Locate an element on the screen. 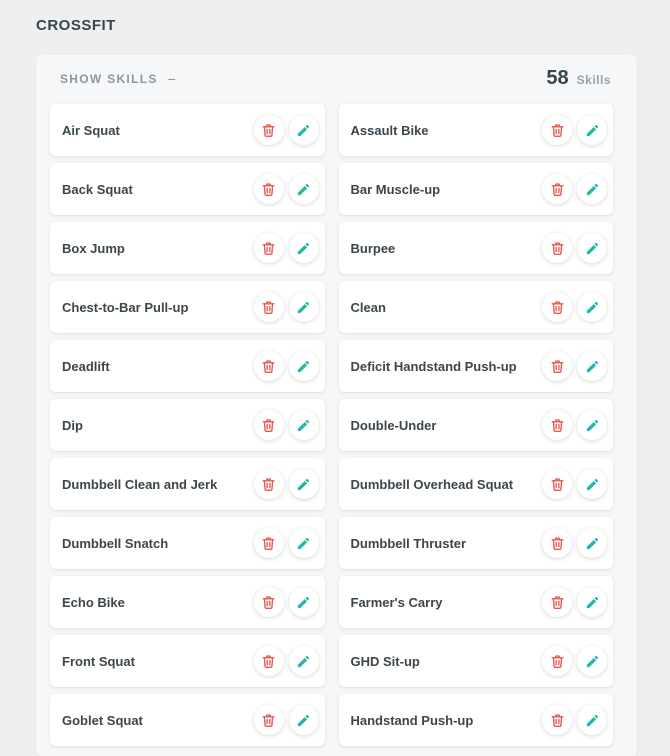 Image resolution: width=670 pixels, height=756 pixels. skill-name: Bar Muscle-up is located at coordinates (395, 189).